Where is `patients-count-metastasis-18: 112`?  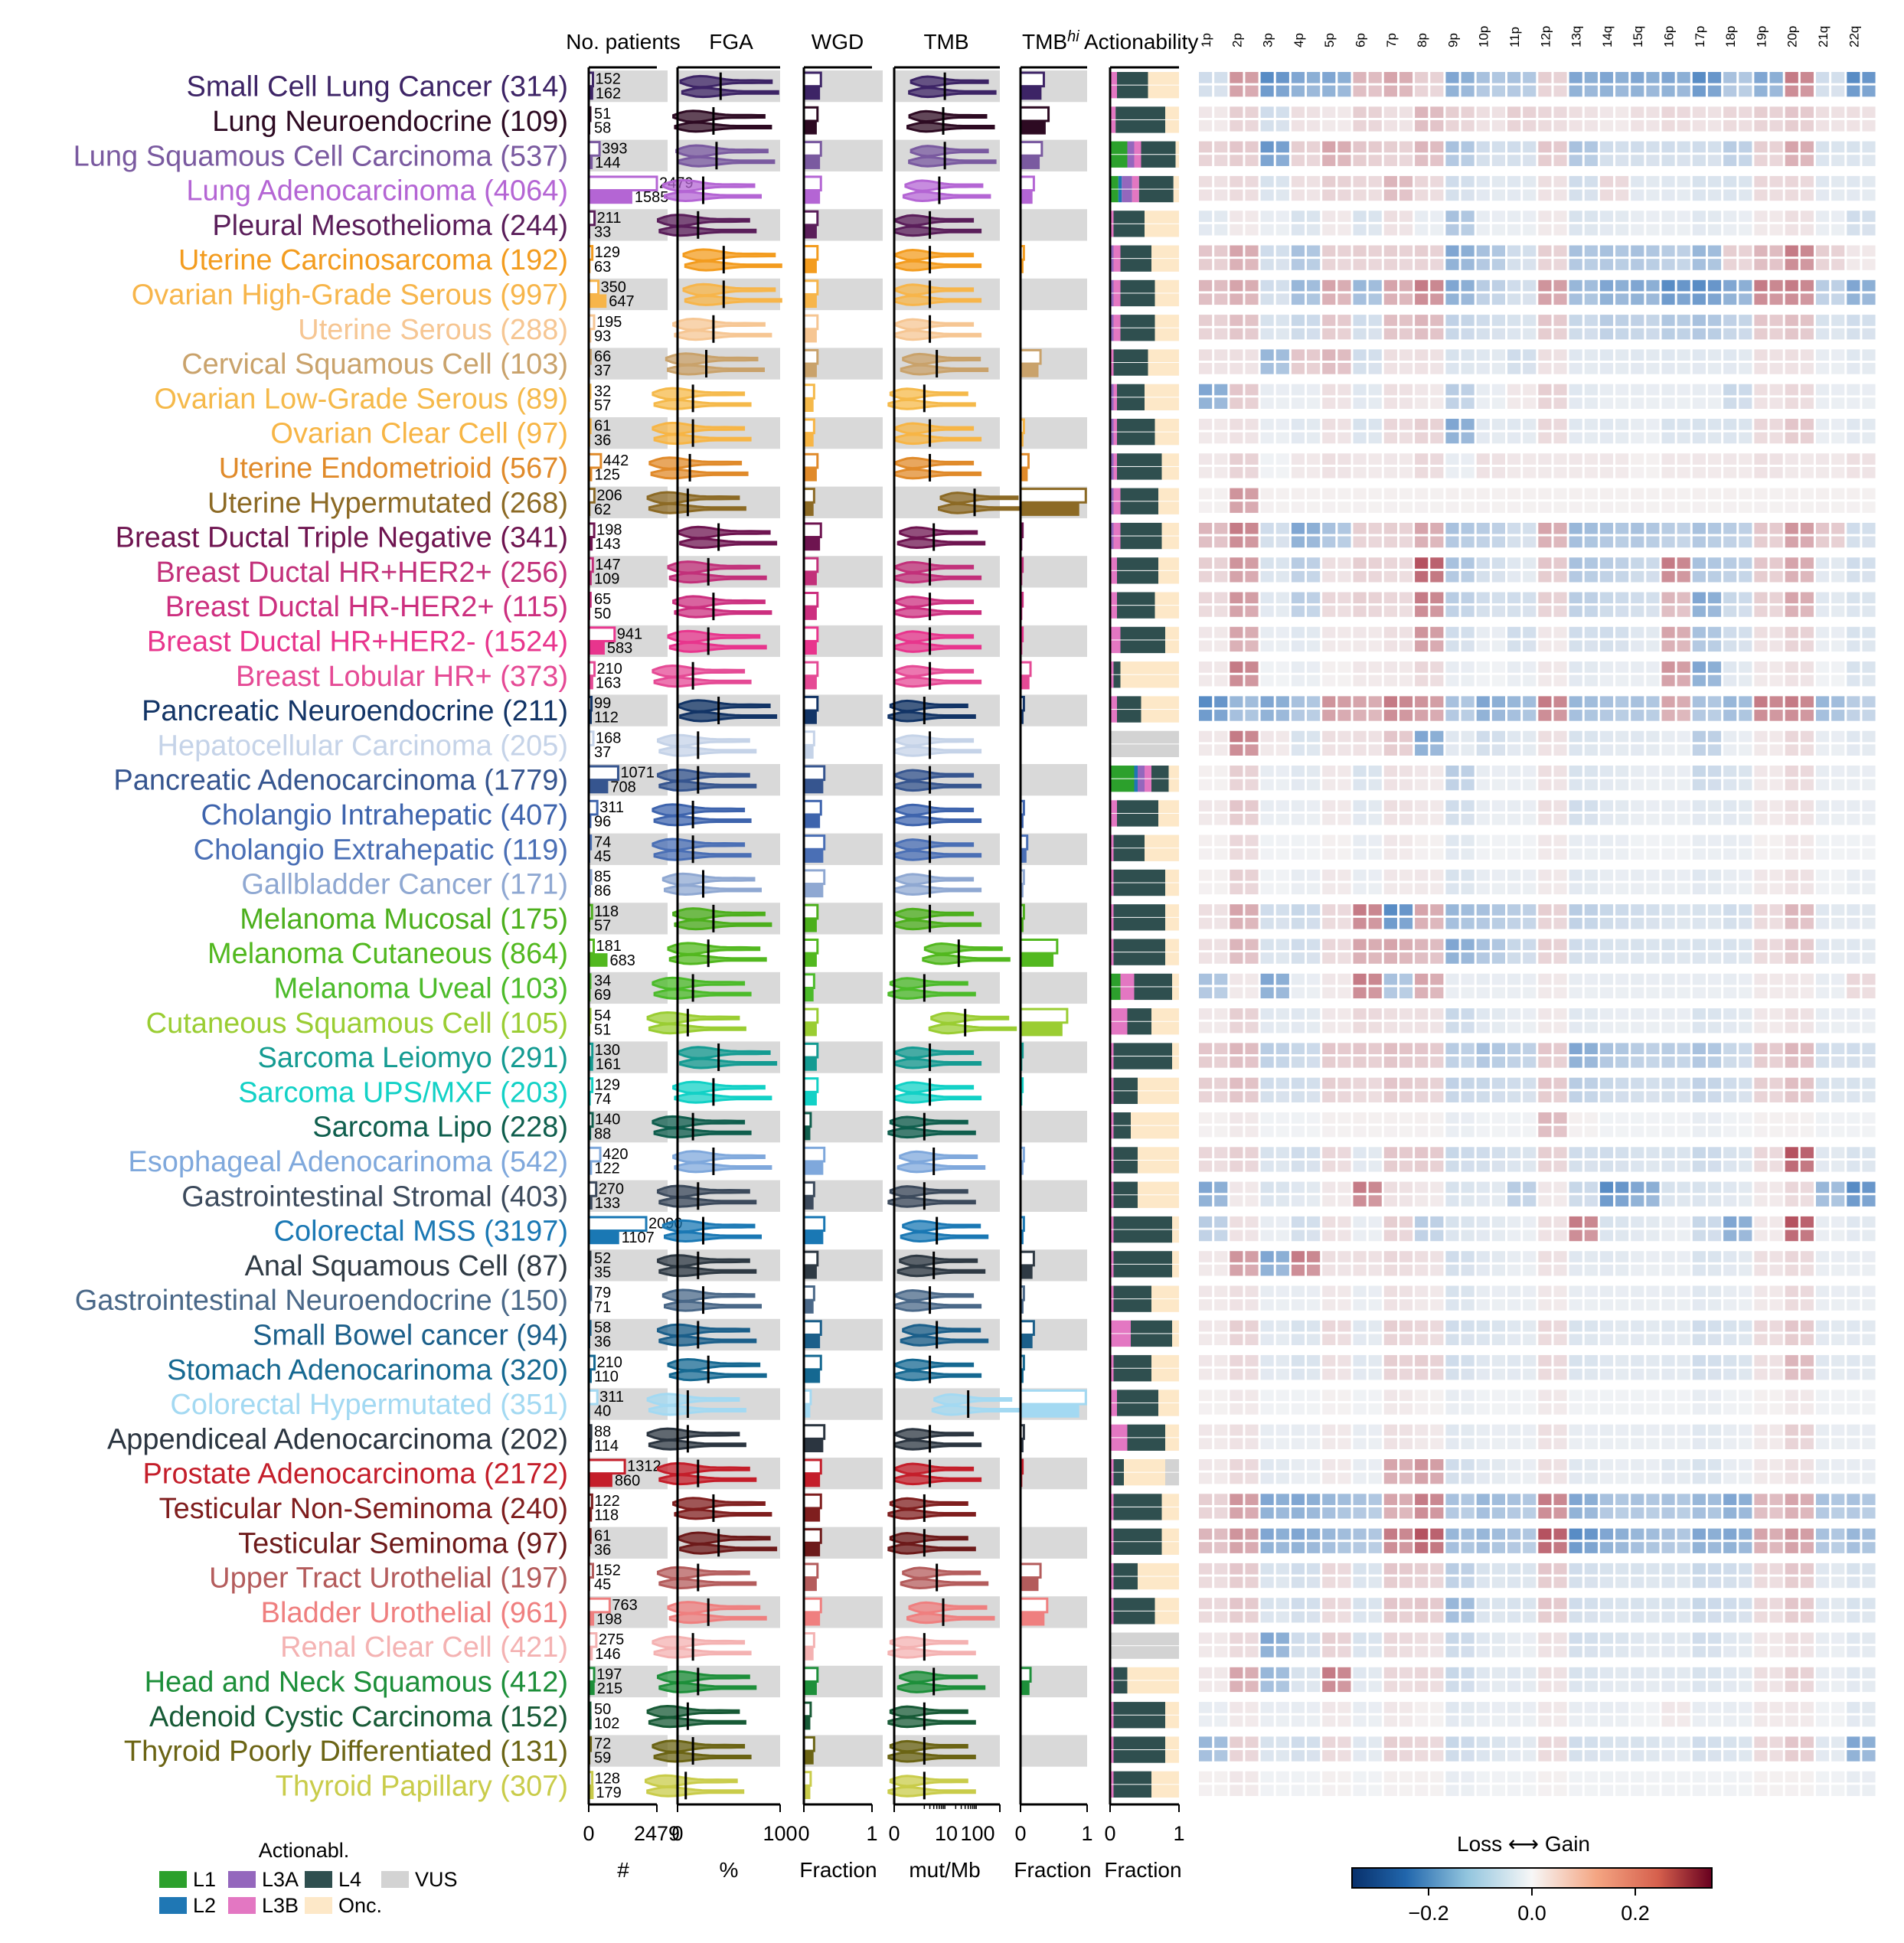 patients-count-metastasis-18: 112 is located at coordinates (606, 719).